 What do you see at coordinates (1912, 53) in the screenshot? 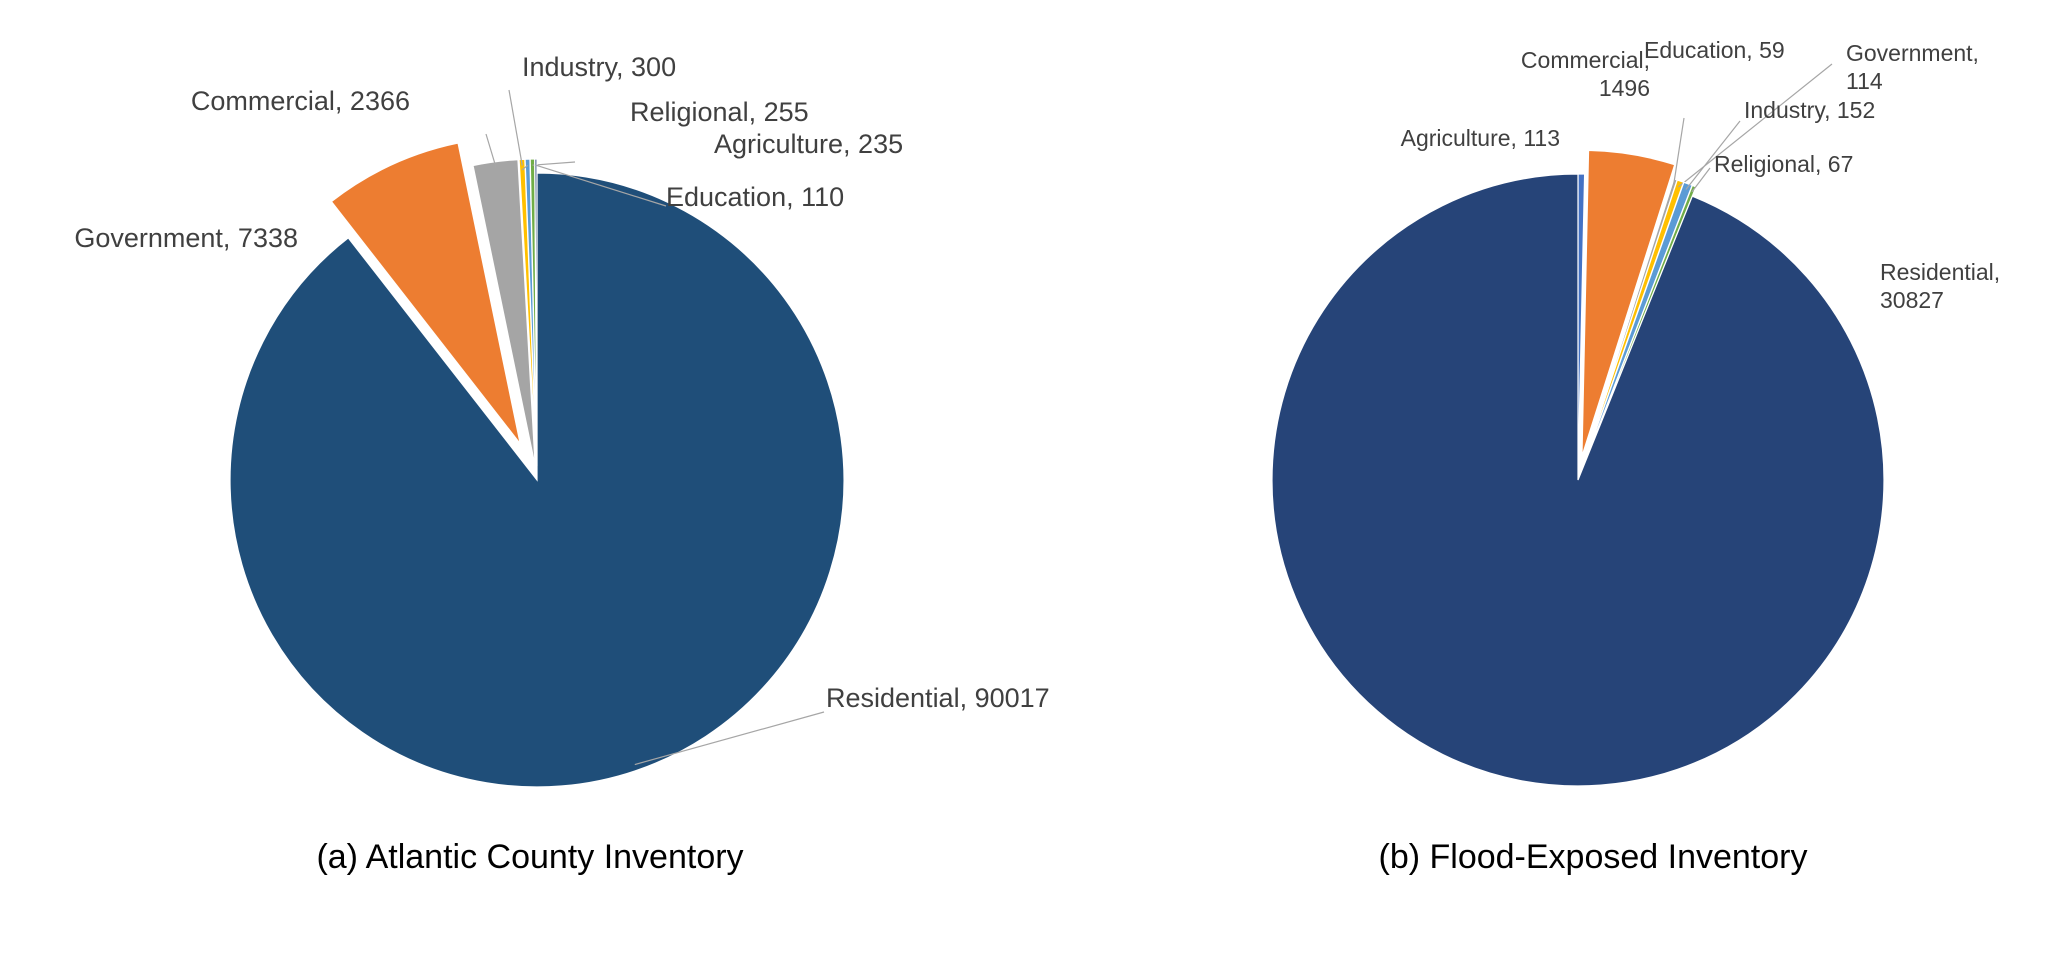
I see `data-label-government: Government,` at bounding box center [1912, 53].